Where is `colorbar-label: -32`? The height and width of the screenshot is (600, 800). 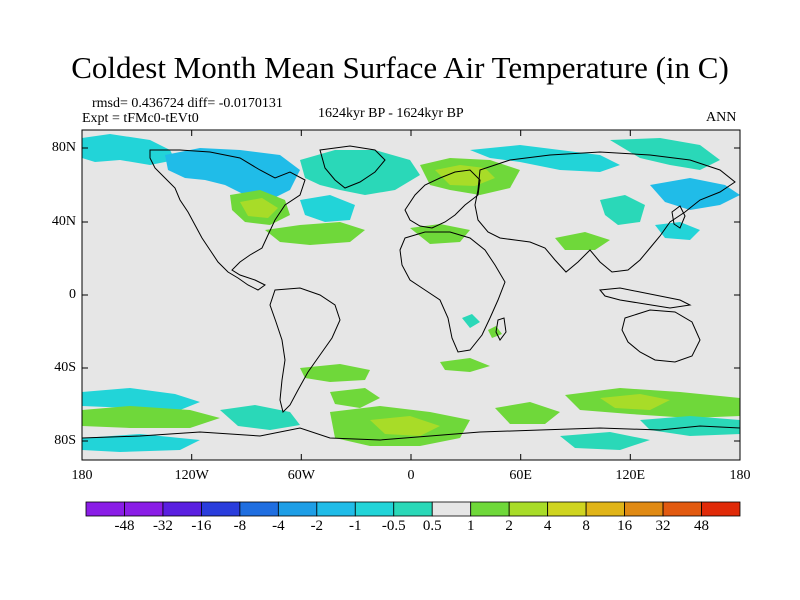
colorbar-label: -32 is located at coordinates (162, 526).